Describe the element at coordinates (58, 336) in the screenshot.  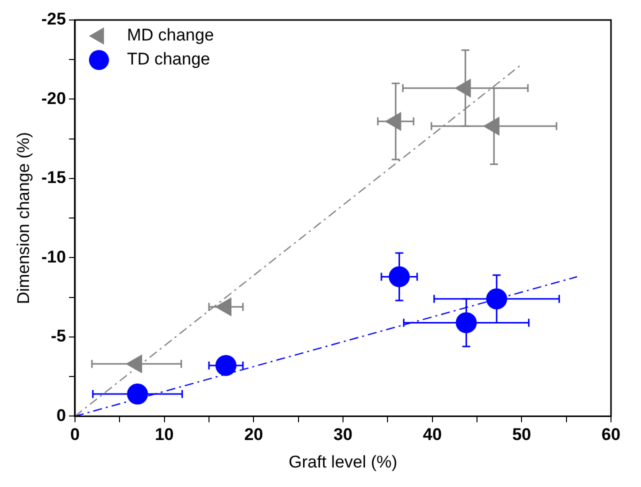
I see `y-tick-label: -5` at that location.